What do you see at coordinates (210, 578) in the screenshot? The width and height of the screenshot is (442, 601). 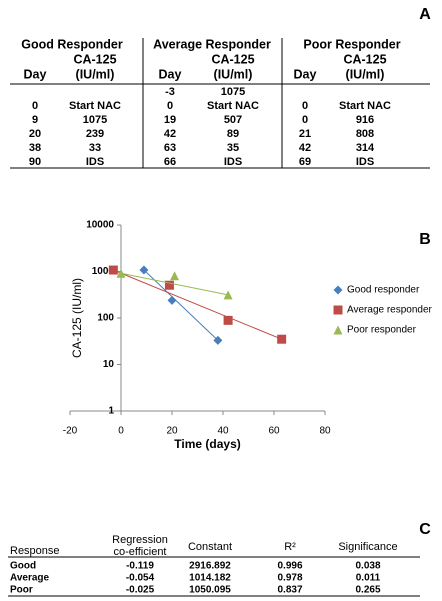 I see `table-cell: 1014.182` at bounding box center [210, 578].